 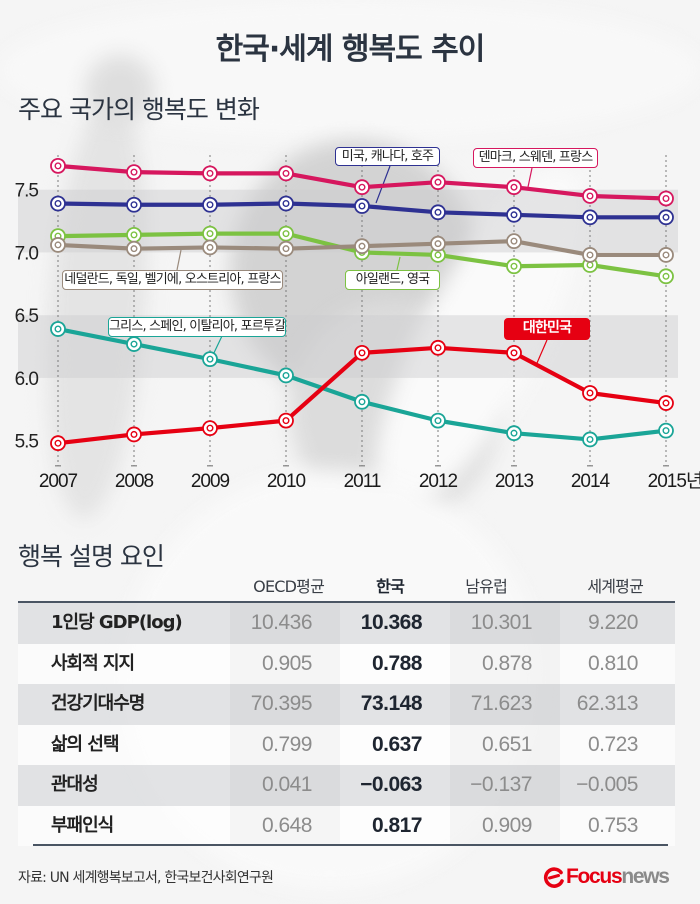 I want to click on y-shaded-band, so click(x=348, y=221).